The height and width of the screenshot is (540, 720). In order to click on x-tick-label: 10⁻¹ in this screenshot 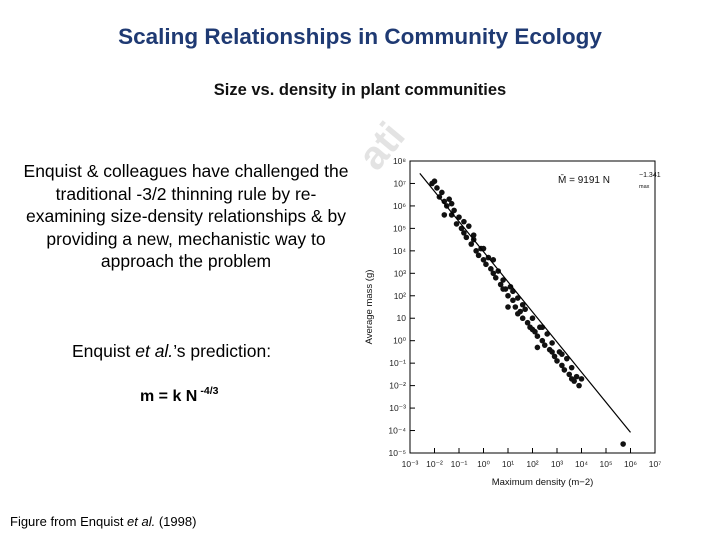, I will do `click(459, 464)`.